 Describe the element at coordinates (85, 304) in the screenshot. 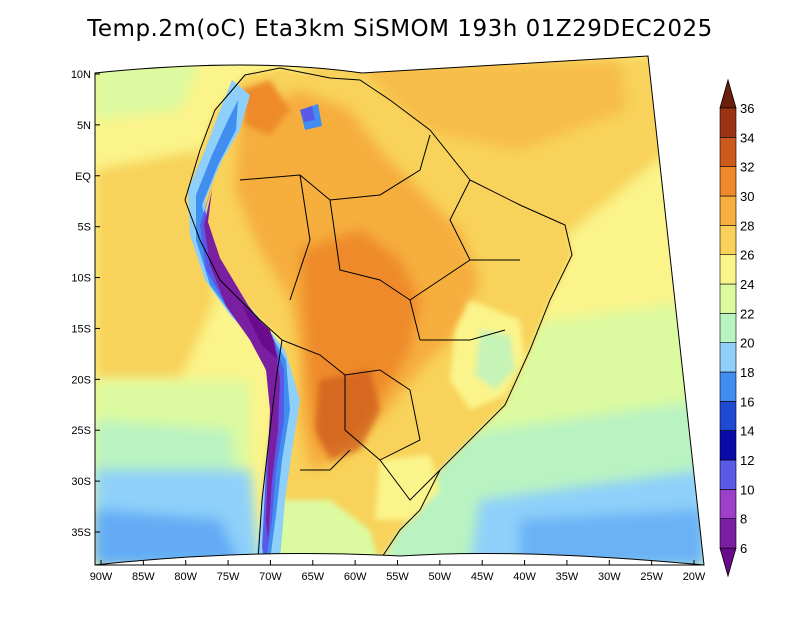

I see `latitude-axis: 10N 5N EQ 5S 10S 15S 20S 25S 30S 35S` at that location.